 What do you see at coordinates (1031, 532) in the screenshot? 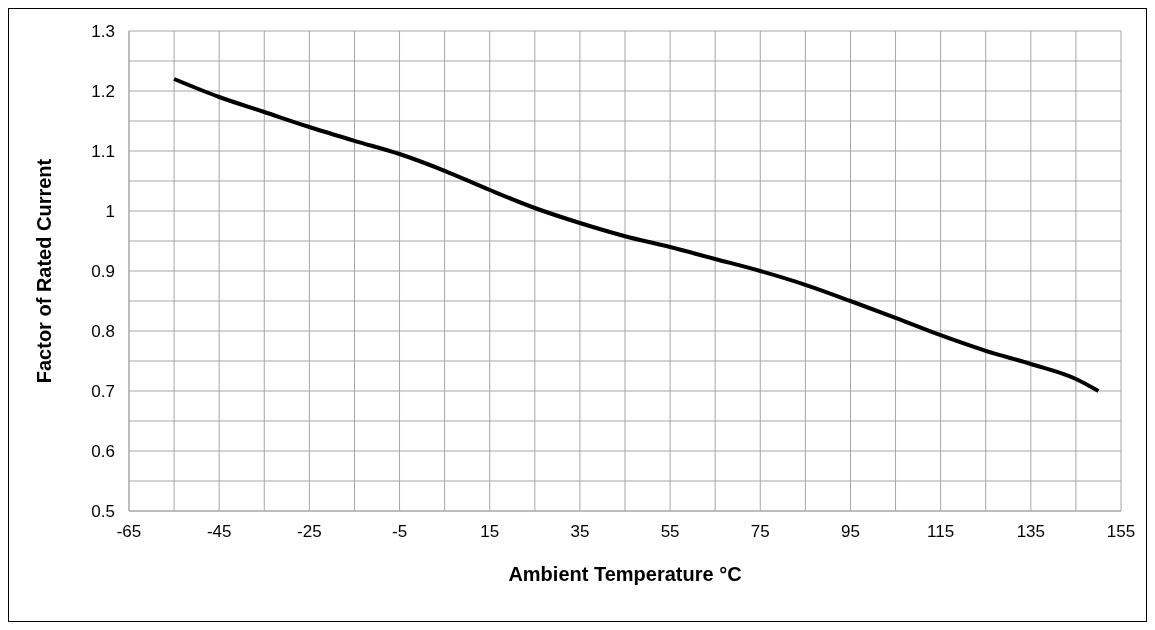
I see `x-tick-label: 135` at bounding box center [1031, 532].